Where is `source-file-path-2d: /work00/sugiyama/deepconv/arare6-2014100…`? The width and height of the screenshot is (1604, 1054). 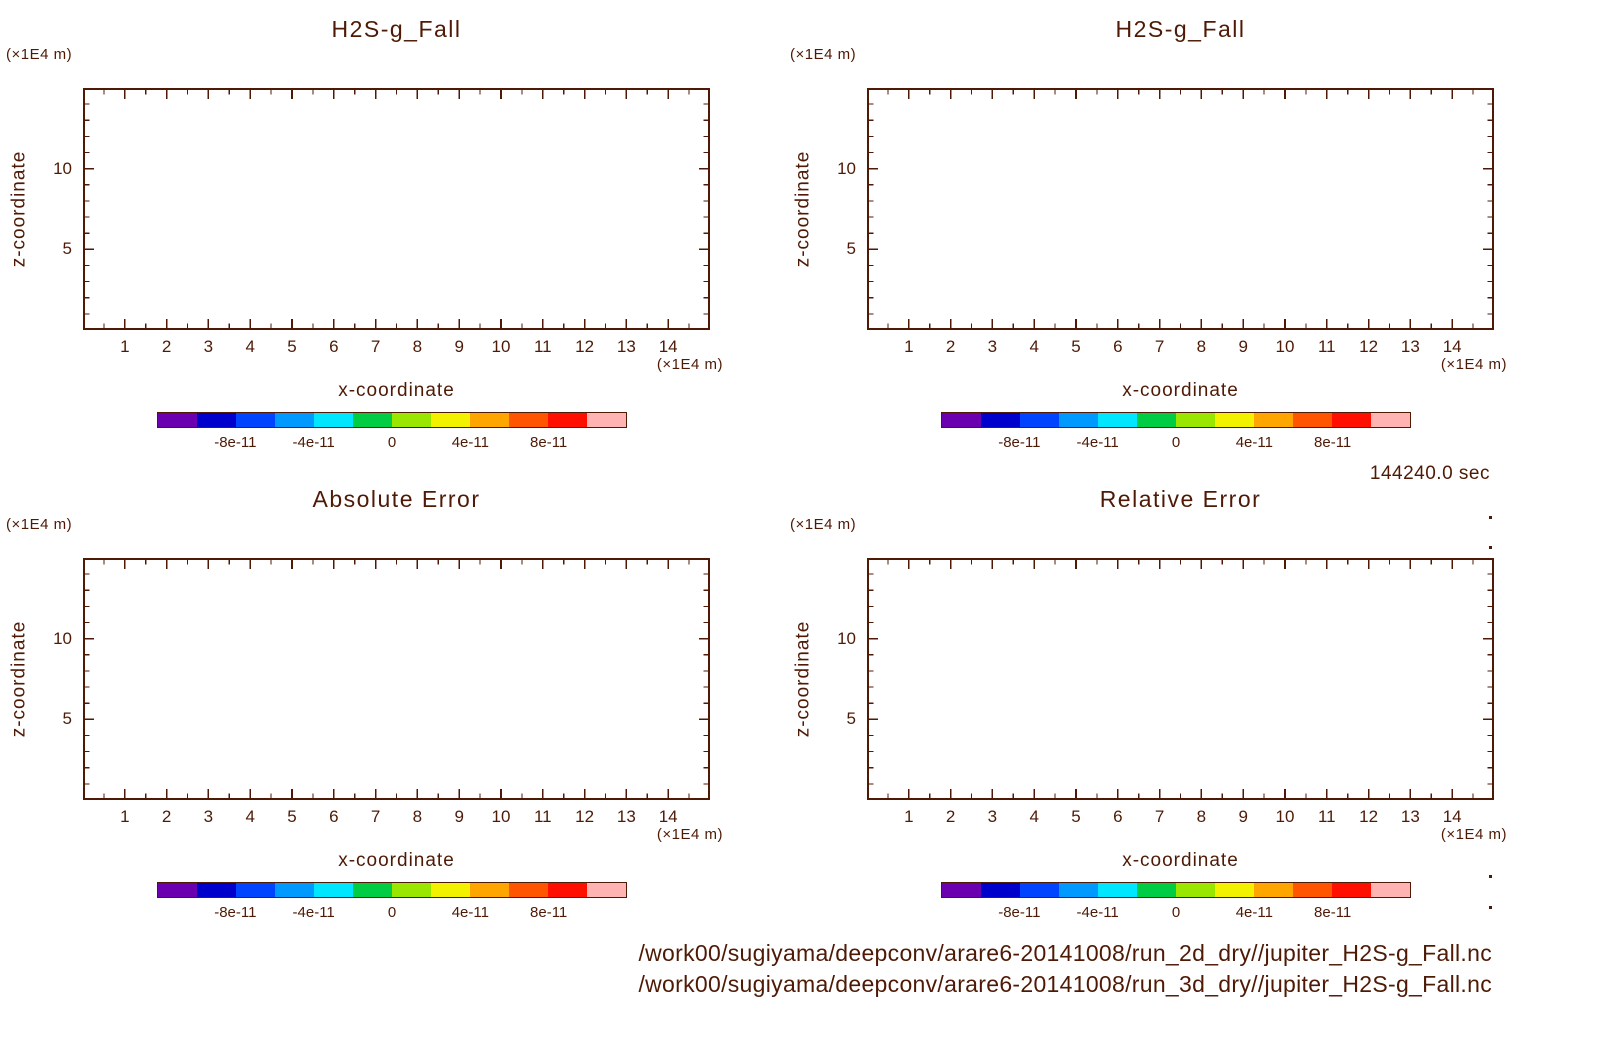
source-file-path-2d: /work00/sugiyama/deepconv/arare6-2014100… is located at coordinates (1065, 953).